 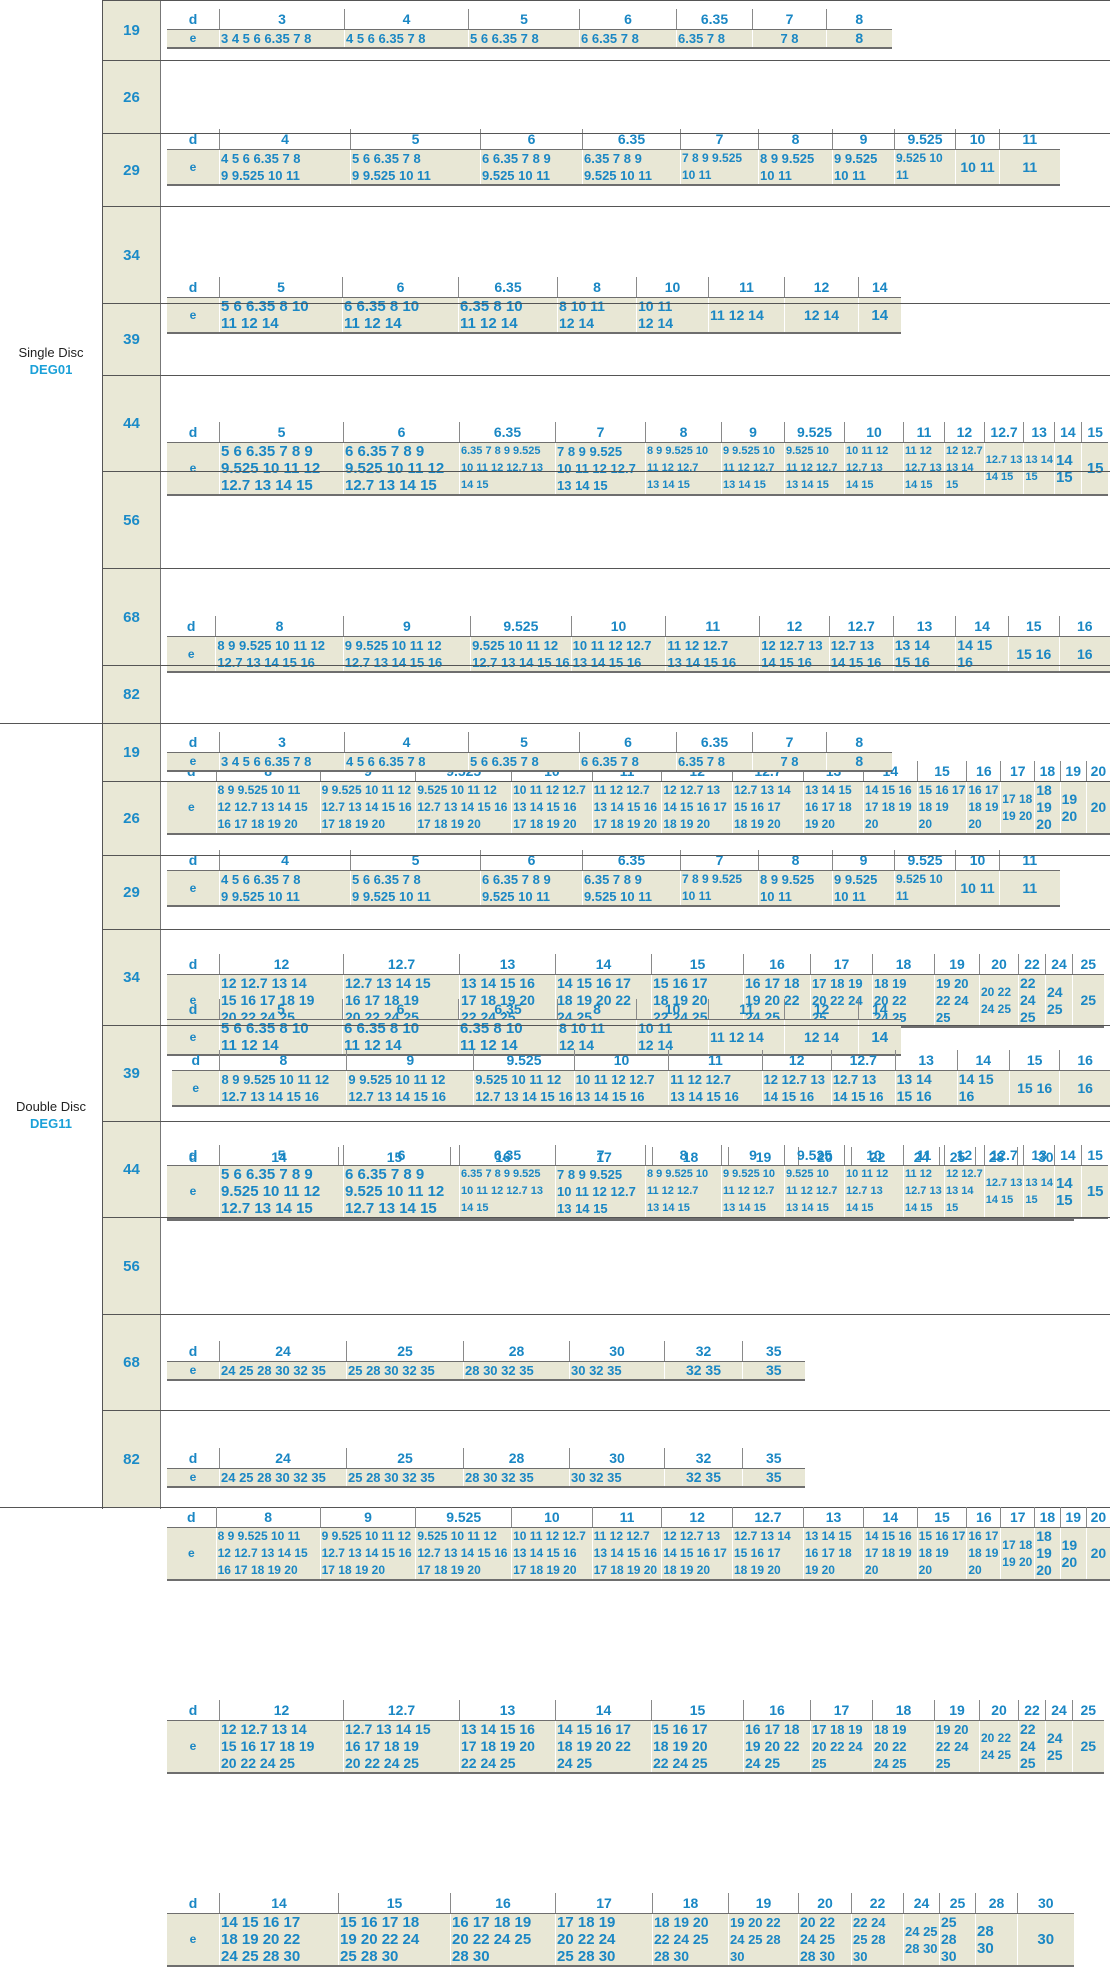 I want to click on e-value: 15 16 17 18 19 20, so click(x=941, y=1554).